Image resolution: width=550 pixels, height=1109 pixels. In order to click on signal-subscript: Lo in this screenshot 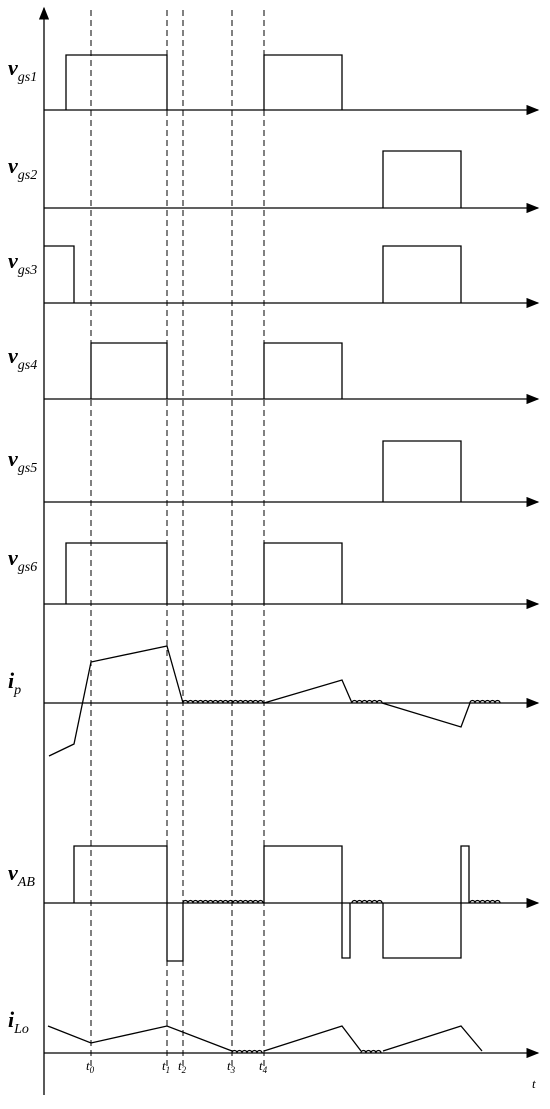, I will do `click(21, 1029)`.